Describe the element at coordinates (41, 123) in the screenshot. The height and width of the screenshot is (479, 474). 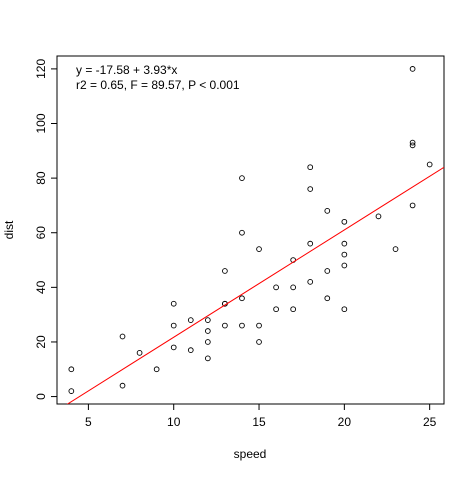
I see `y-tick-label: 100` at that location.